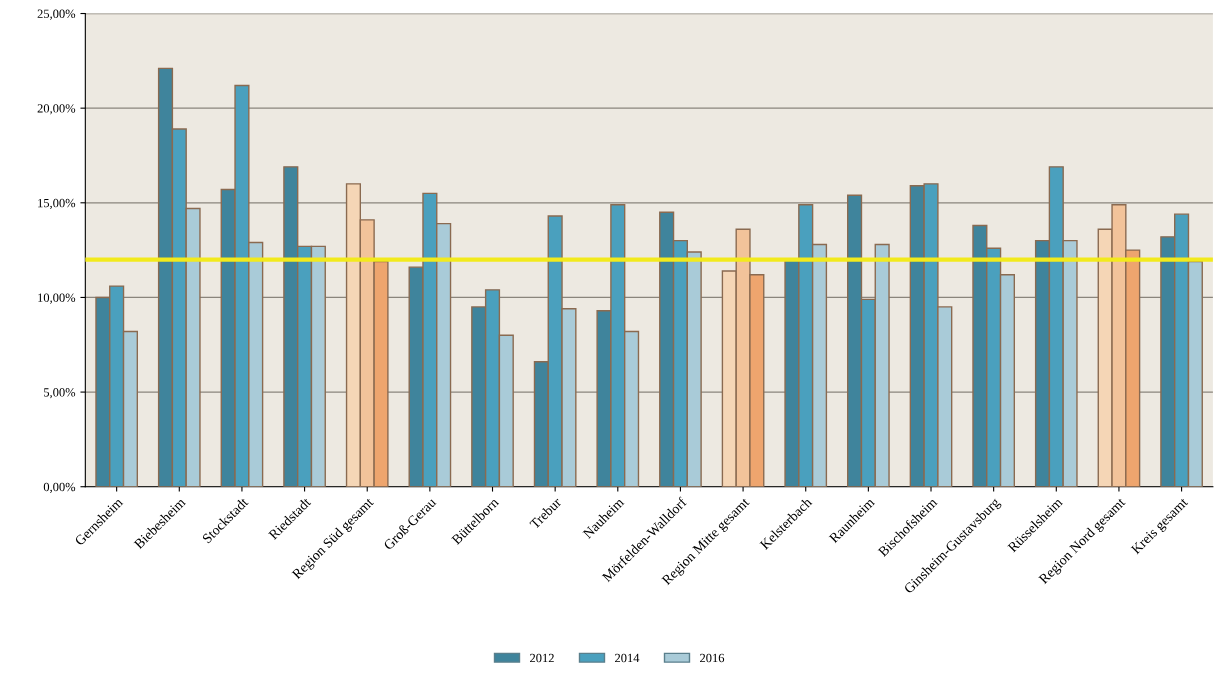 The height and width of the screenshot is (676, 1219). What do you see at coordinates (542, 658) in the screenshot?
I see `legend-label: 2012` at bounding box center [542, 658].